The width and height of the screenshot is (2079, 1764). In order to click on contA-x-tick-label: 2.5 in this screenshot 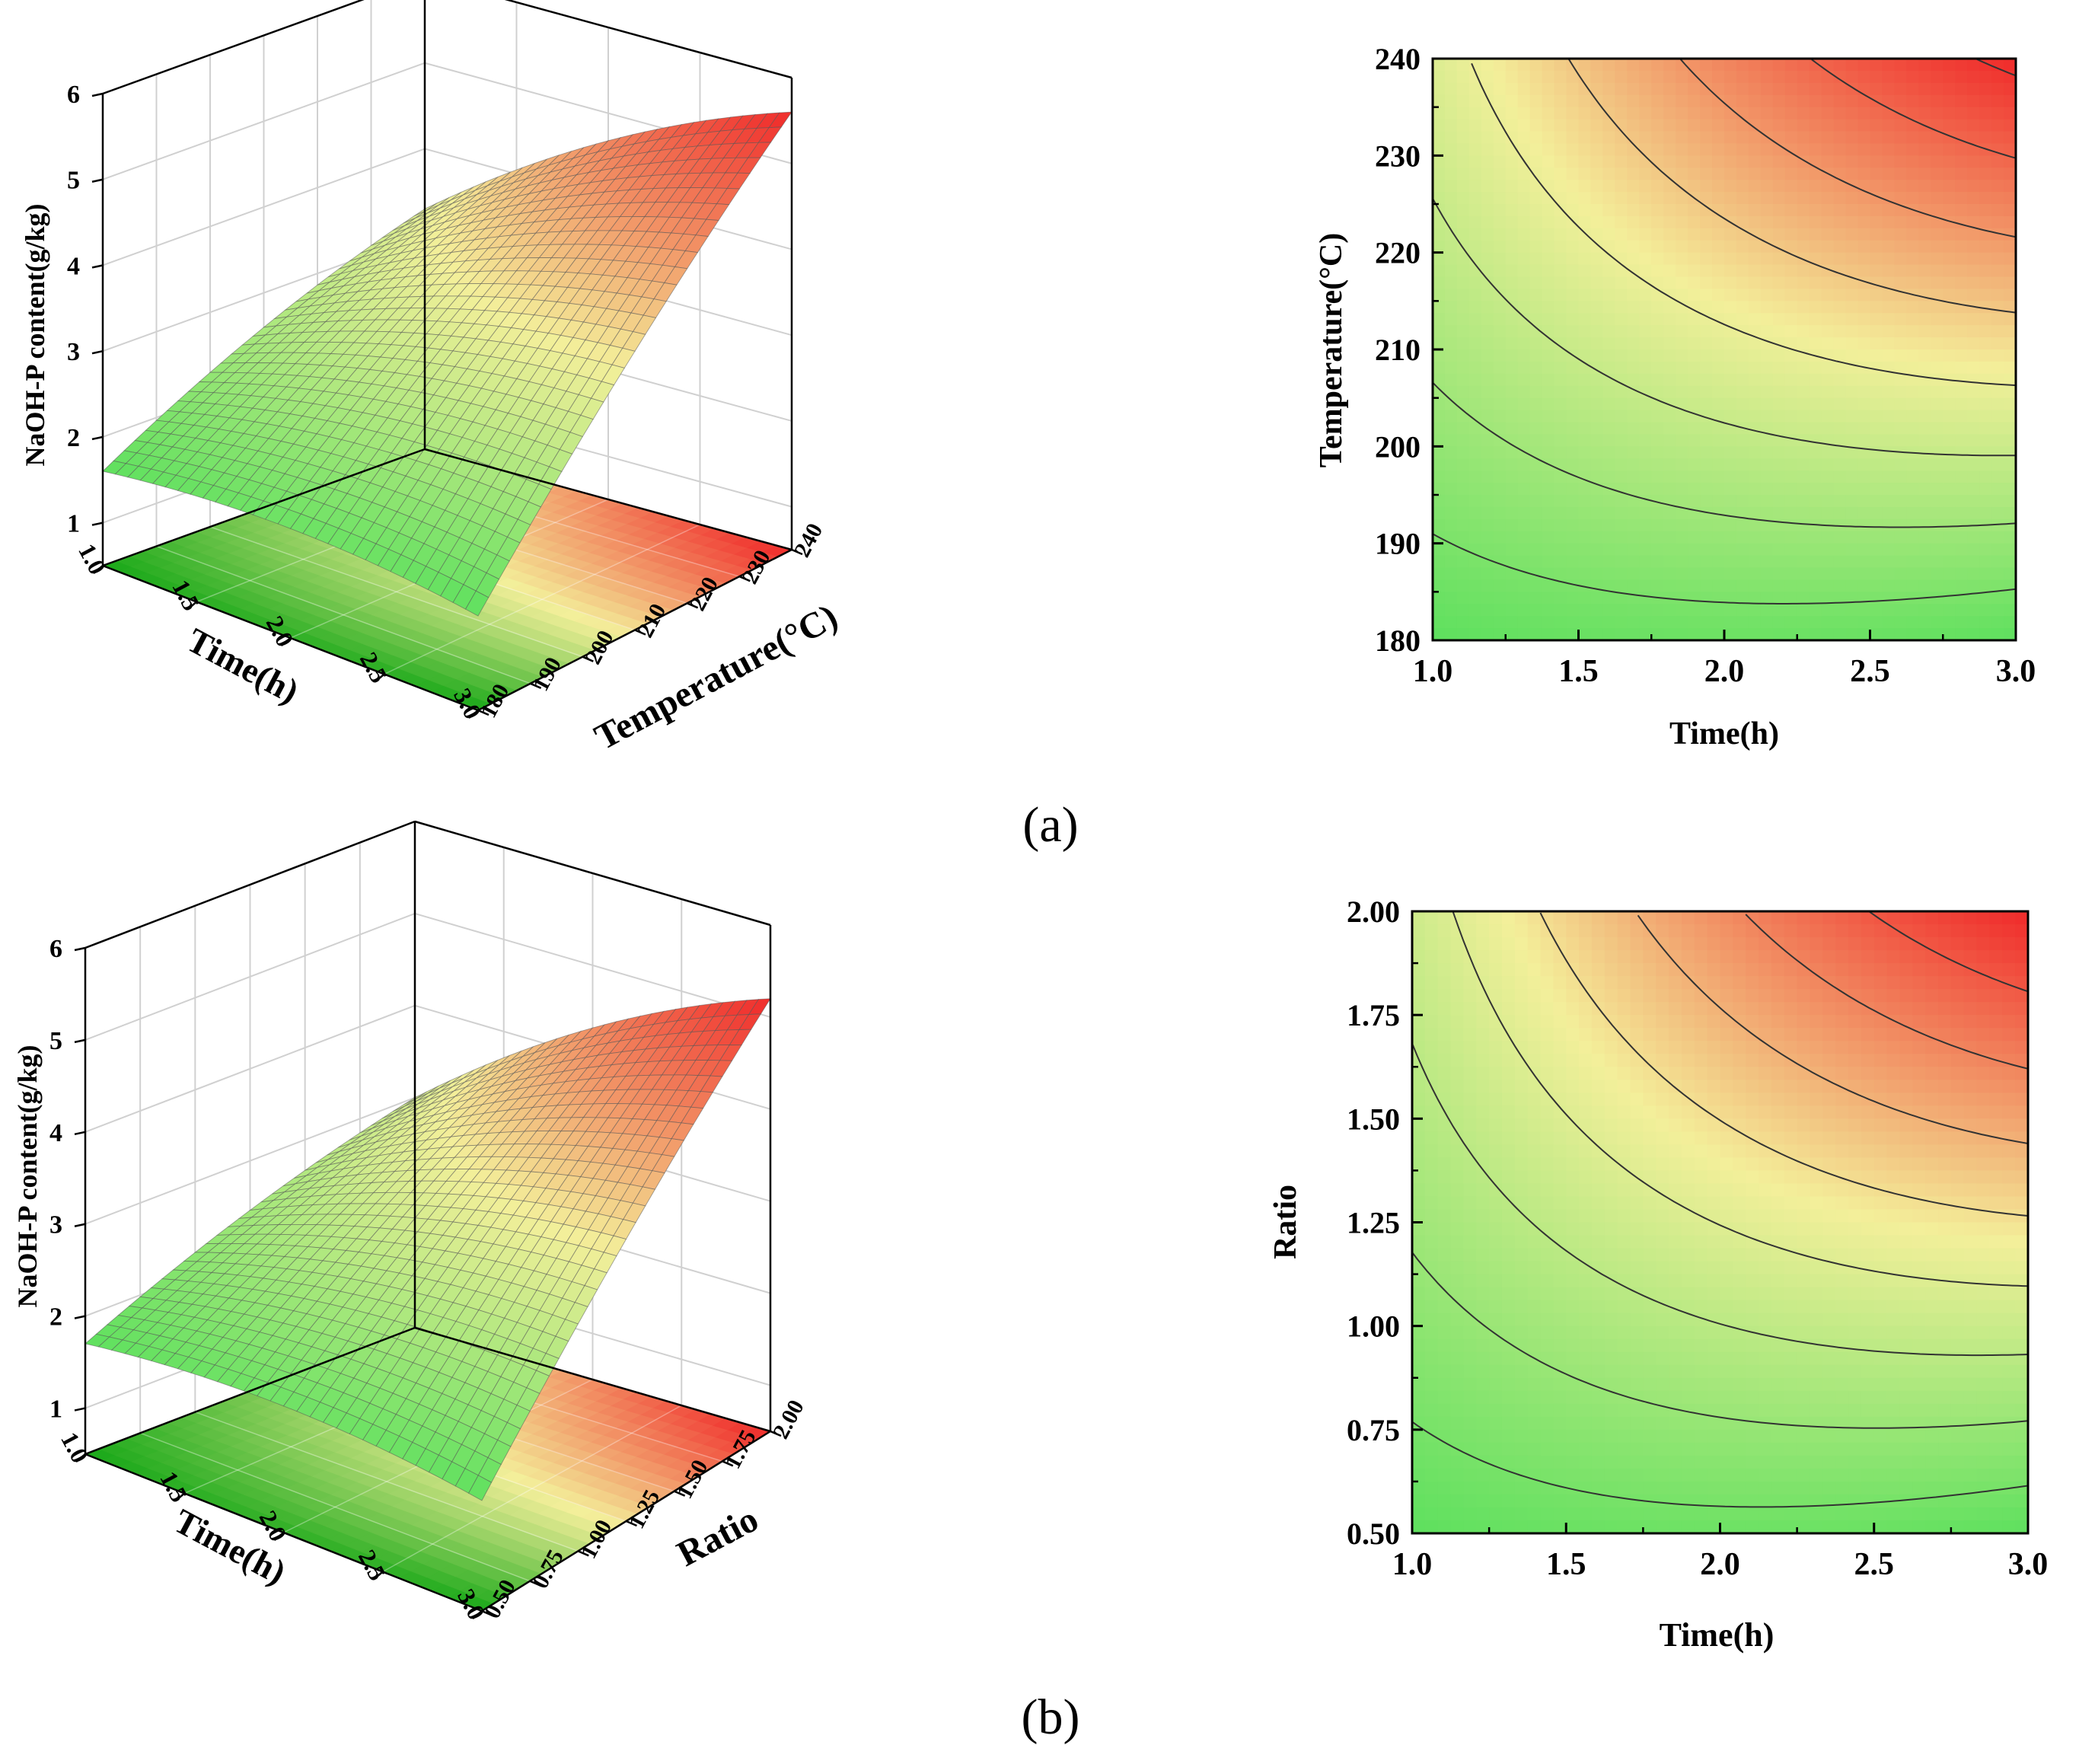, I will do `click(1870, 671)`.